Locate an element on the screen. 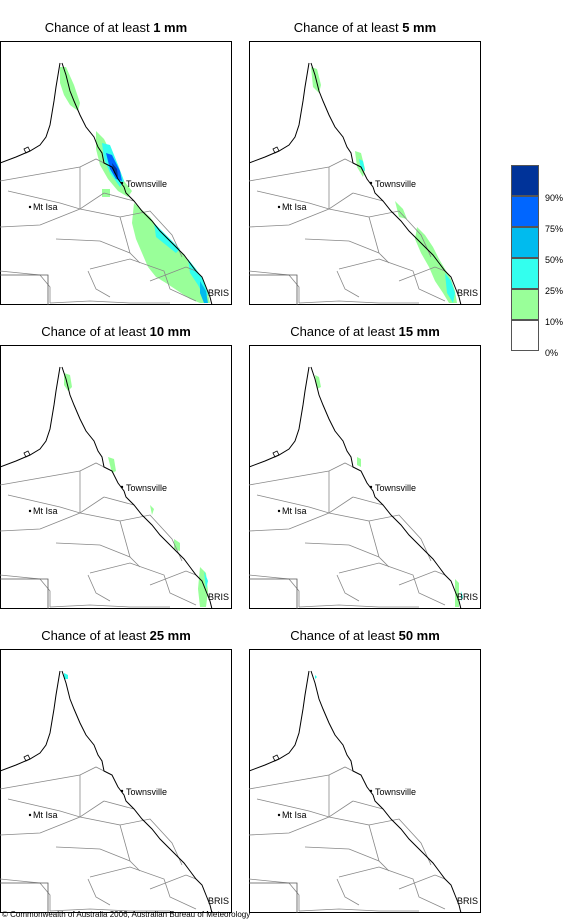 The width and height of the screenshot is (570, 923). map-50mm: Townsville Mt Isa BRIS is located at coordinates (365, 781).